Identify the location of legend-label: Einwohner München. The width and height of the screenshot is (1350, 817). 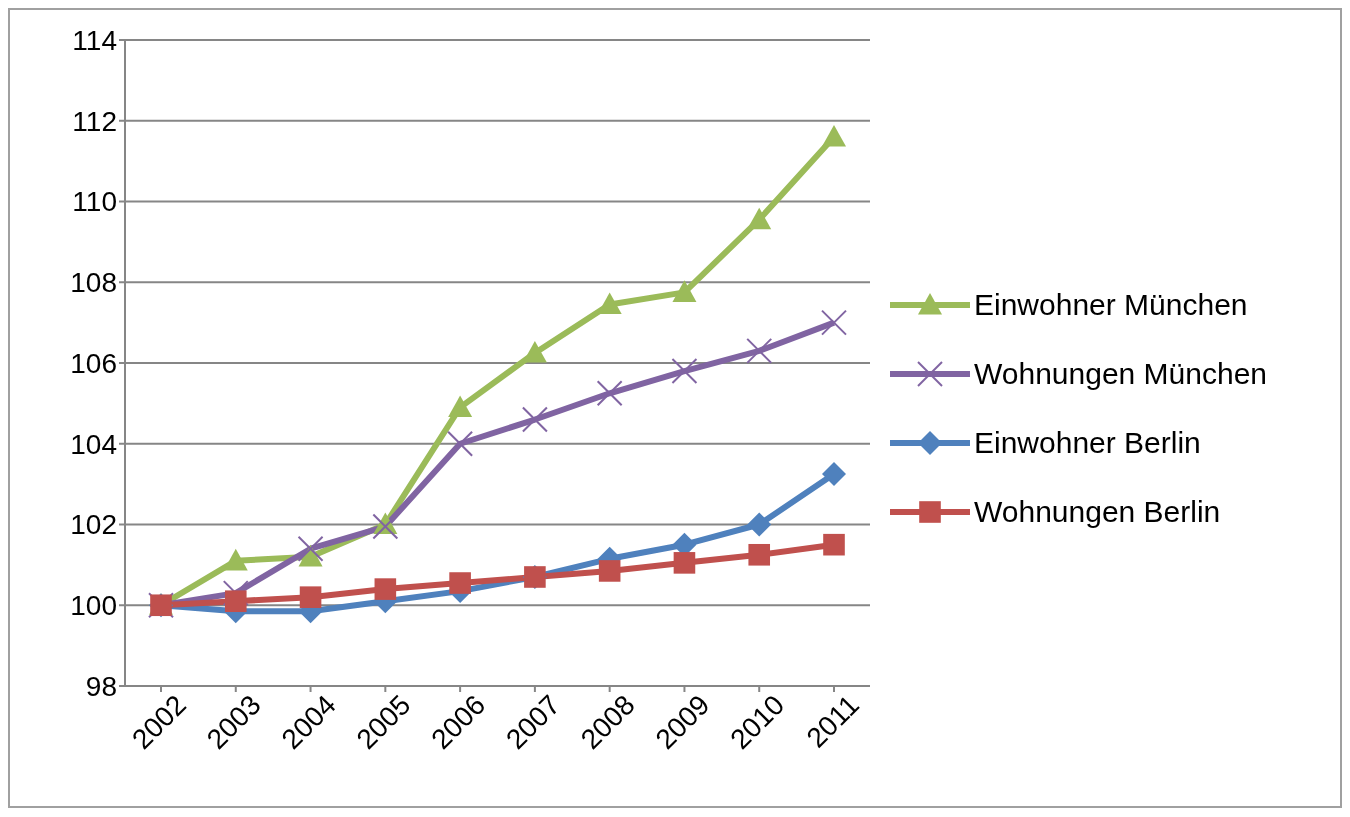
(1111, 304).